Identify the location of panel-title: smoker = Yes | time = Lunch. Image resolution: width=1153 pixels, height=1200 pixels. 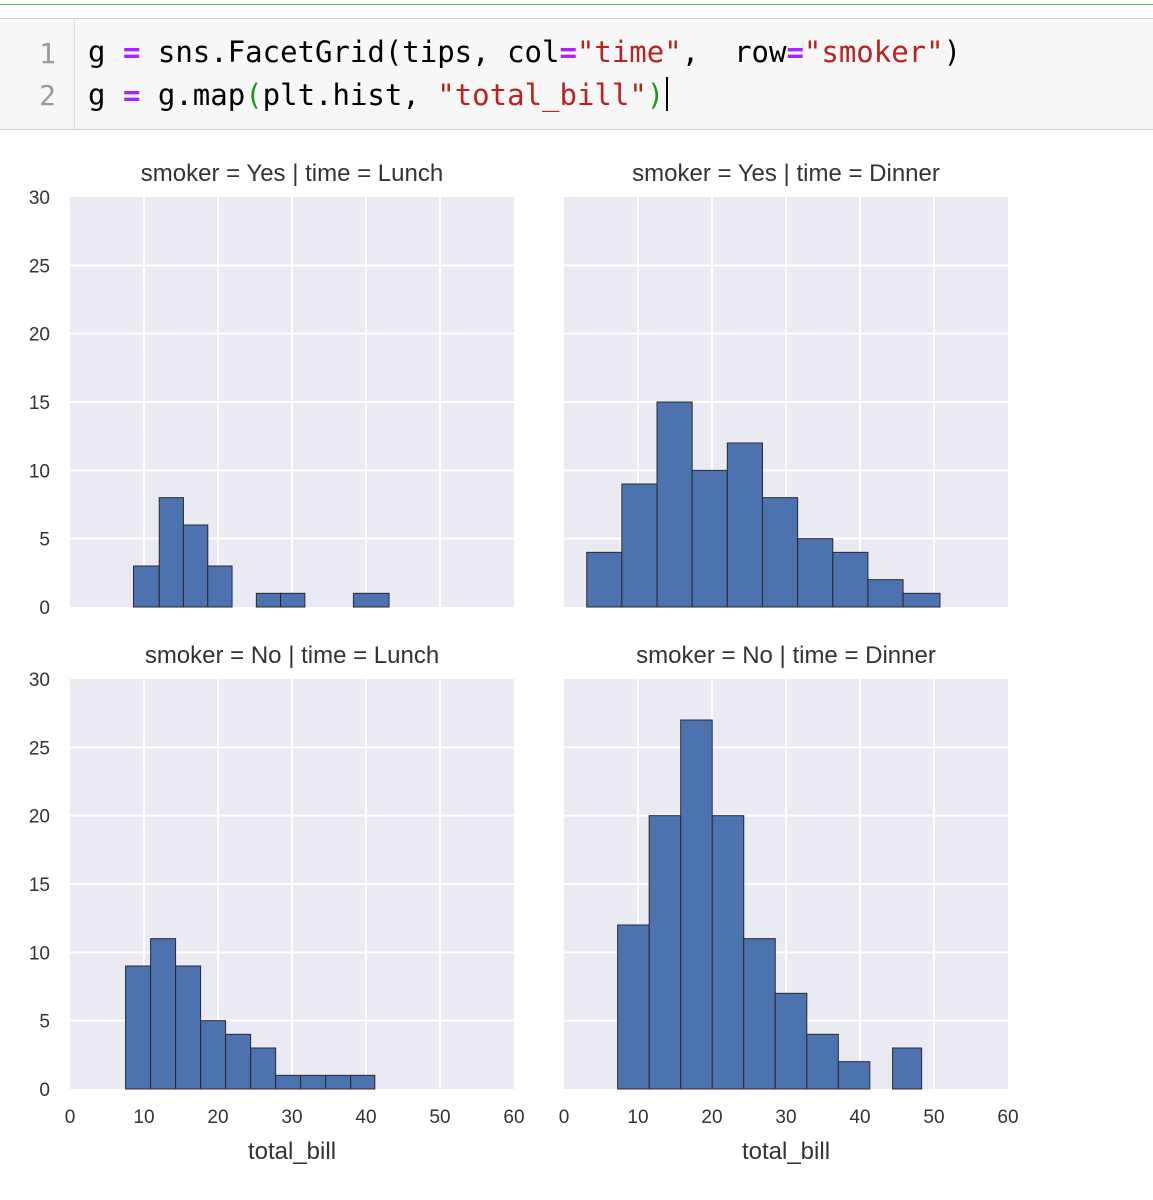
(292, 173).